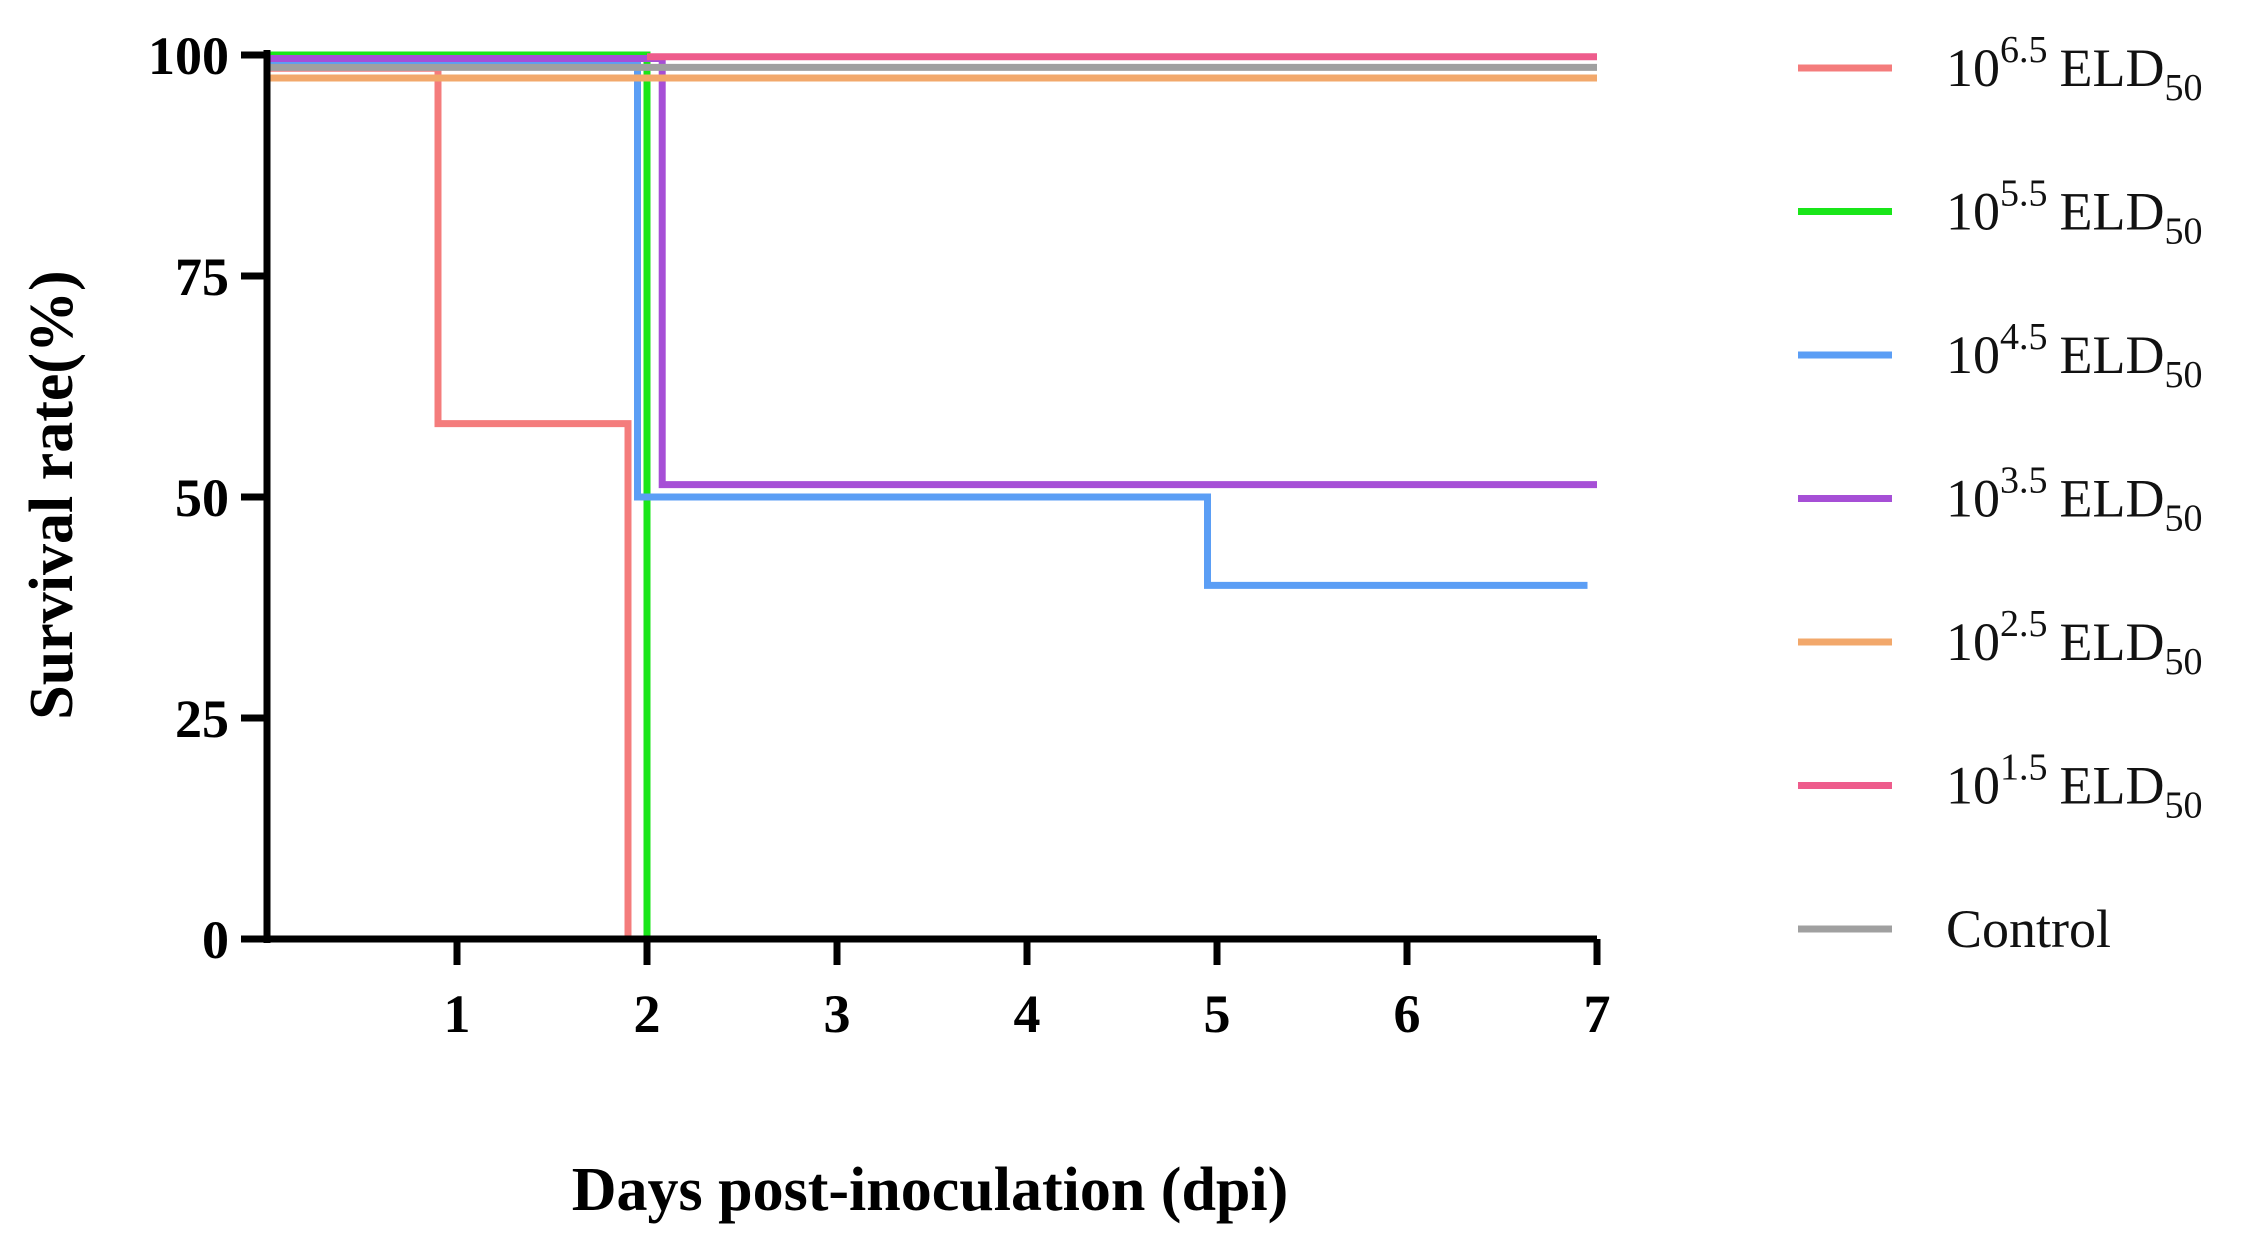  Describe the element at coordinates (188, 56) in the screenshot. I see `y-tick-label: 100` at that location.